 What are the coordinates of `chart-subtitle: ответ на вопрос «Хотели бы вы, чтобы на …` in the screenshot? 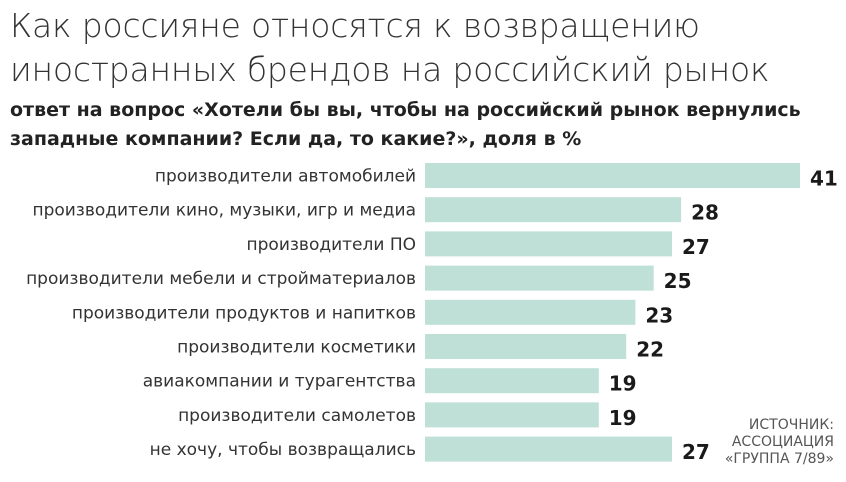 It's located at (405, 124).